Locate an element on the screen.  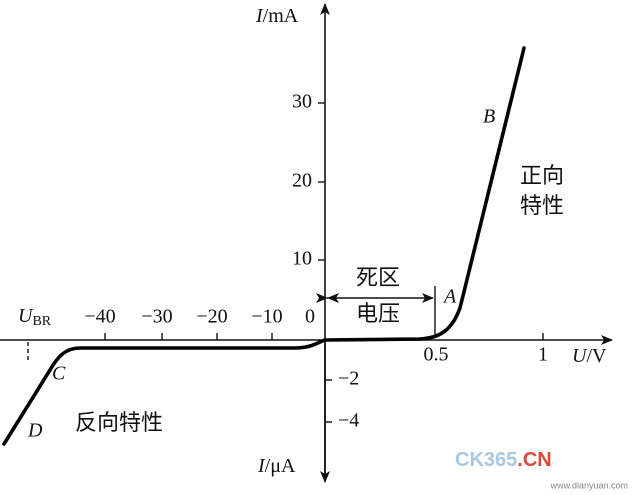
x-tick-label: −30 is located at coordinates (156, 317).